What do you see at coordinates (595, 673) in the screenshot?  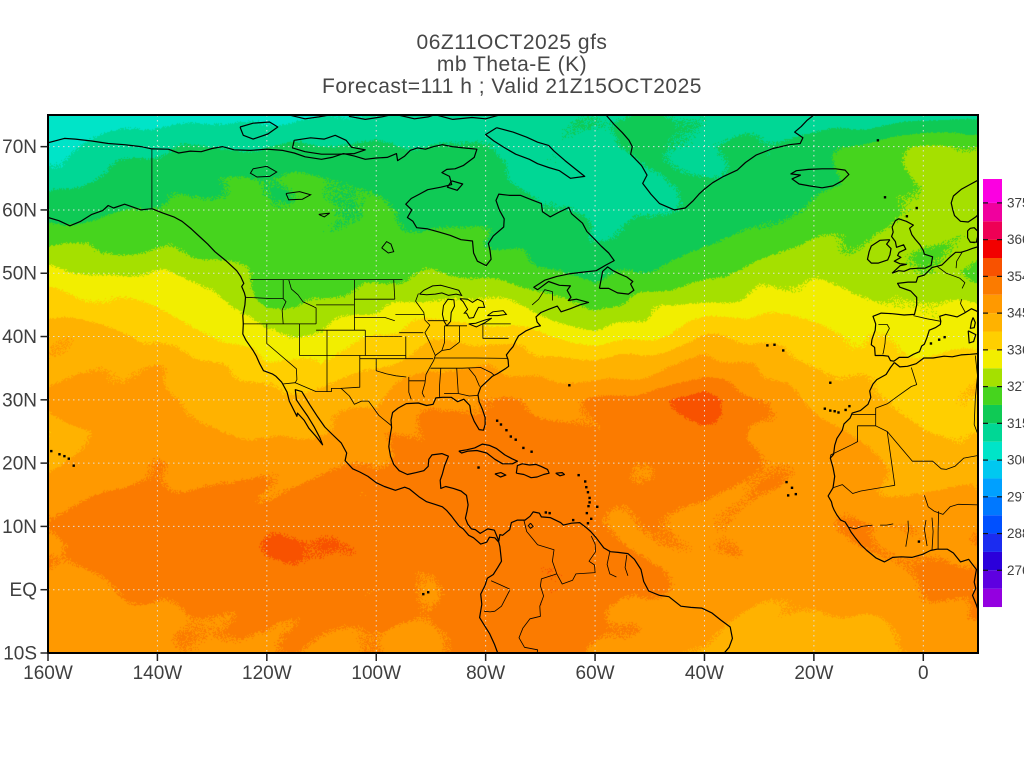 I see `lon-tick-label: 60W` at bounding box center [595, 673].